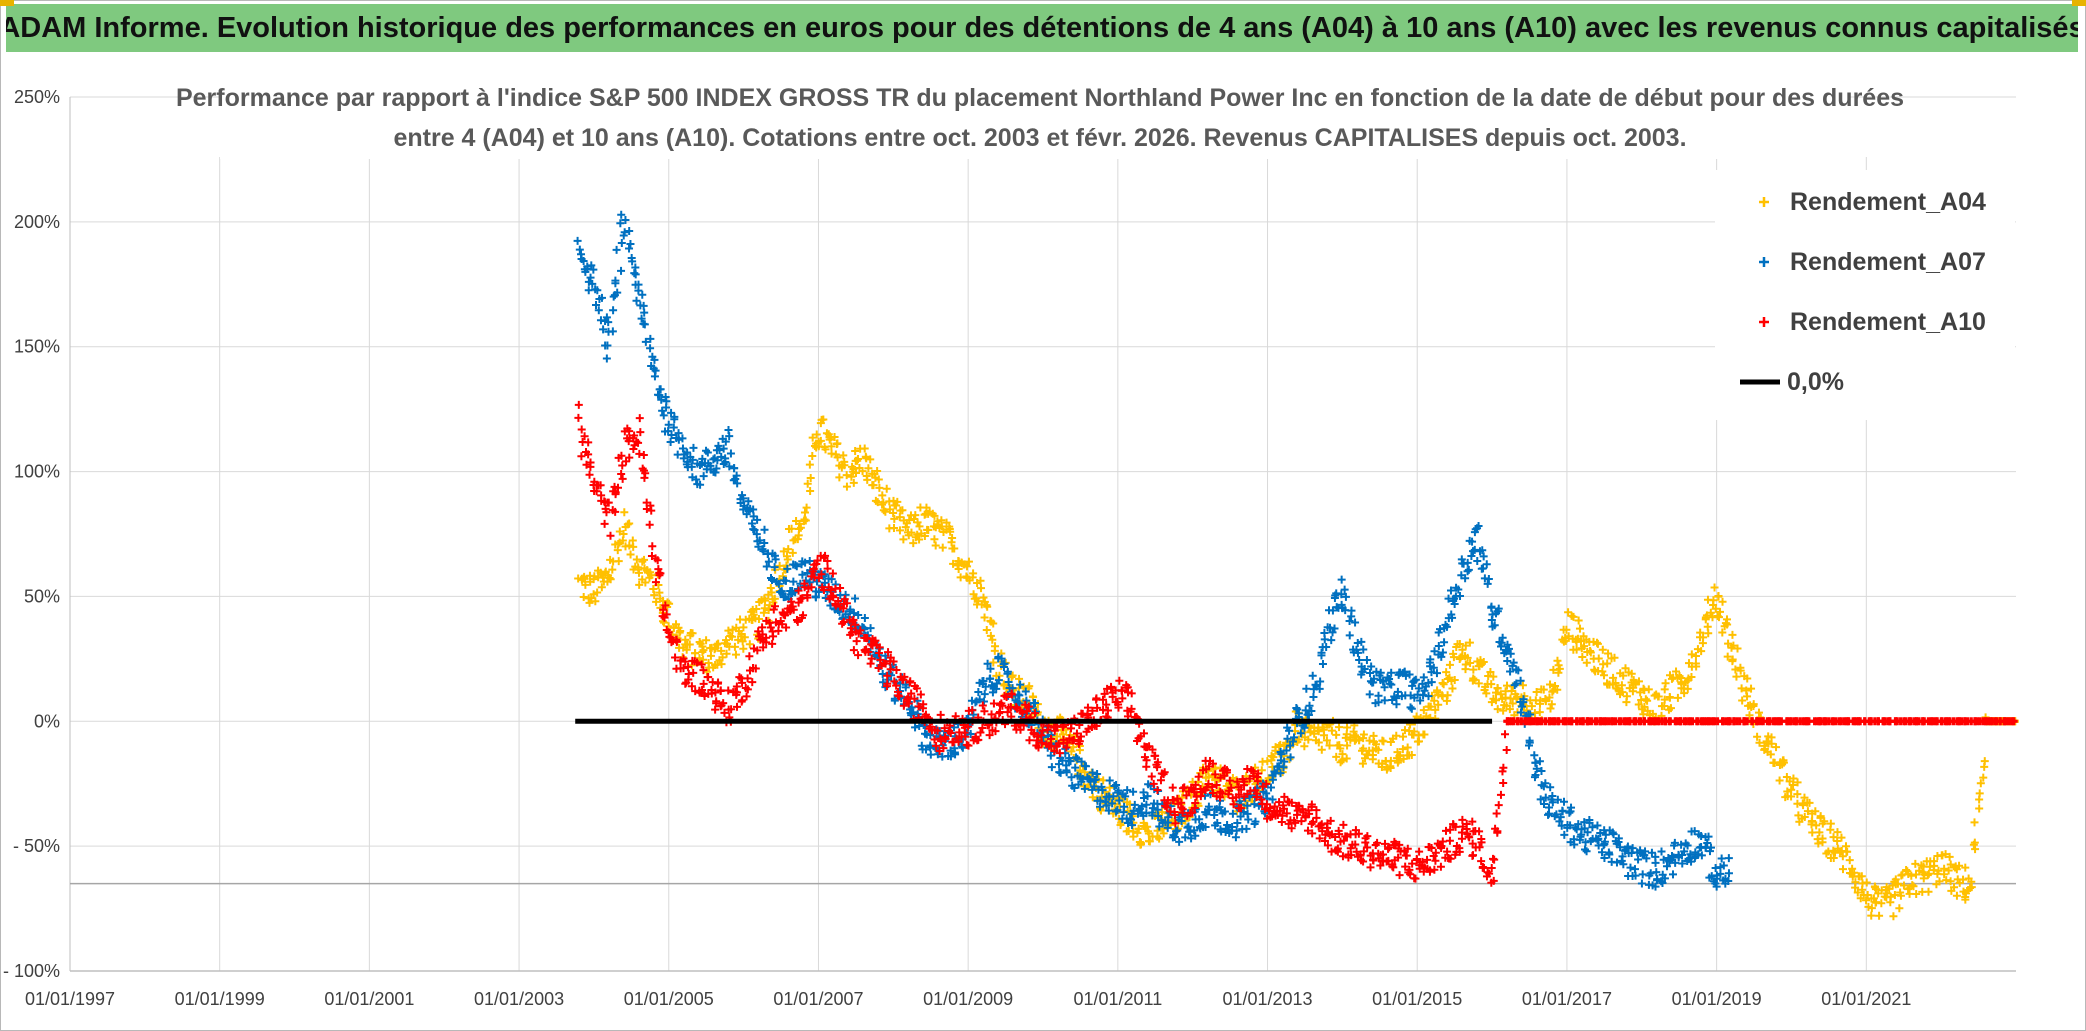 This screenshot has height=1031, width=2086. I want to click on x-tick-label: 01/01/2003, so click(519, 999).